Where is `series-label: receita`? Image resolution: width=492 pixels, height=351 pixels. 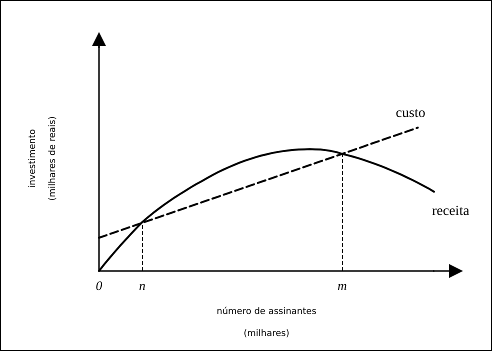
series-label: receita is located at coordinates (451, 212).